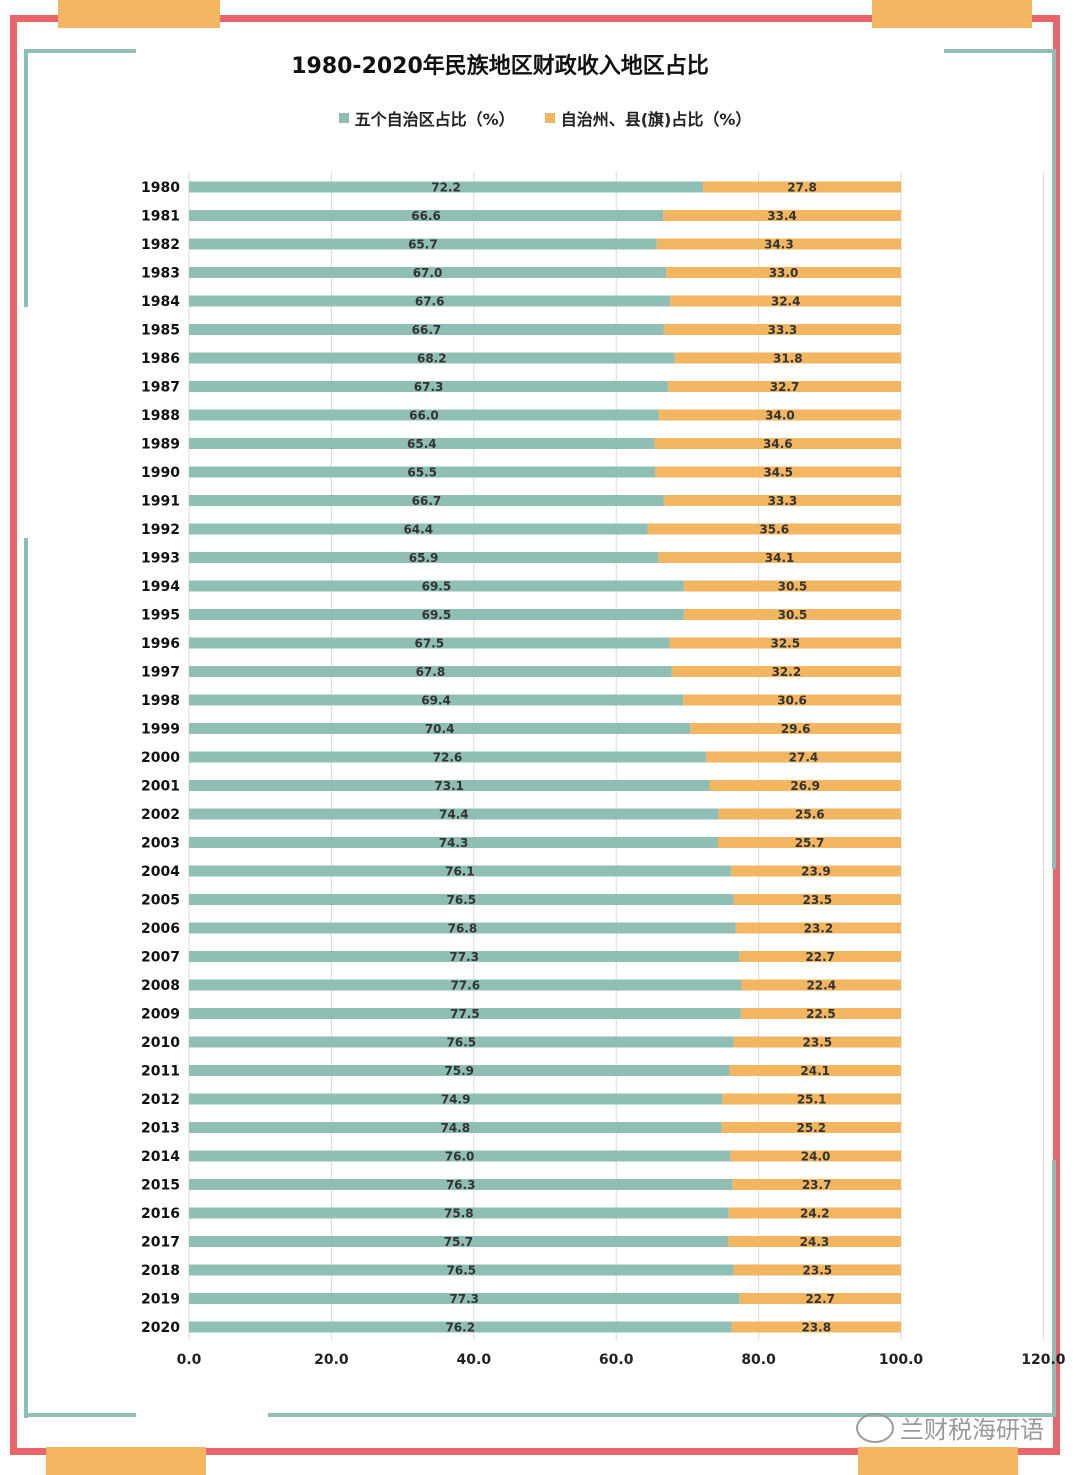 This screenshot has height=1475, width=1080. I want to click on data-label-prefectures-counties: 30.6, so click(792, 701).